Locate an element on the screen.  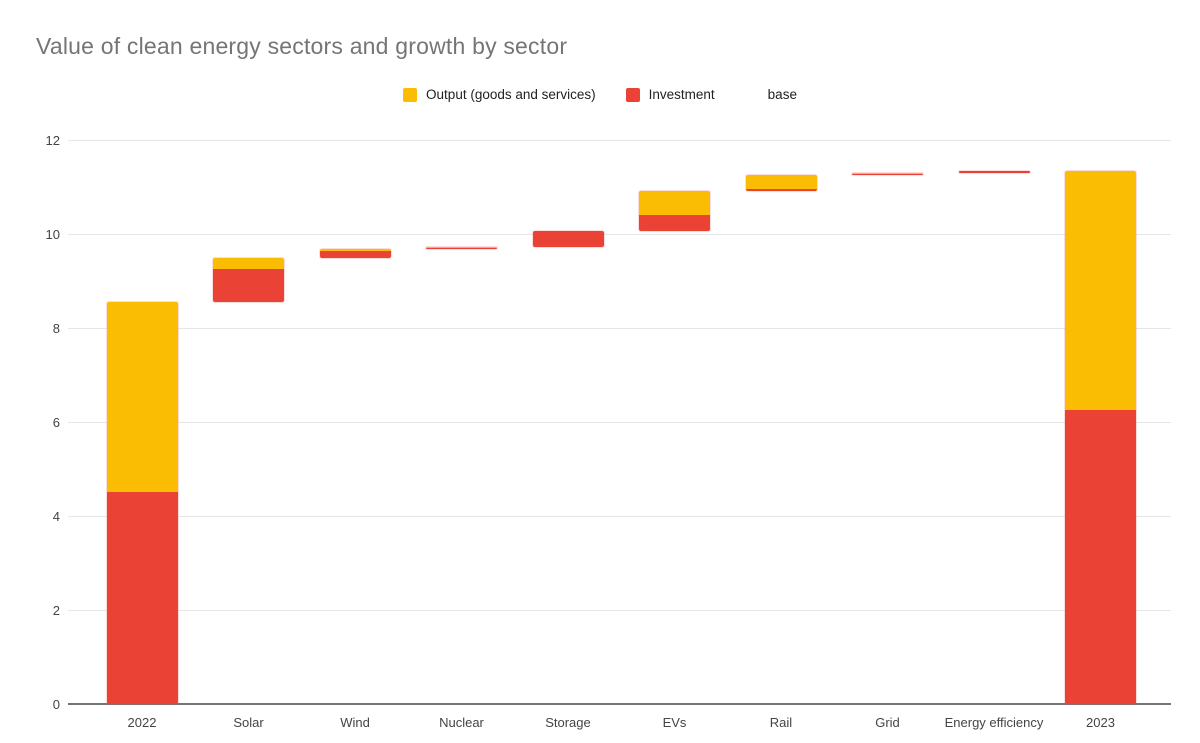
legend-item-label: Investment is located at coordinates (681, 94).